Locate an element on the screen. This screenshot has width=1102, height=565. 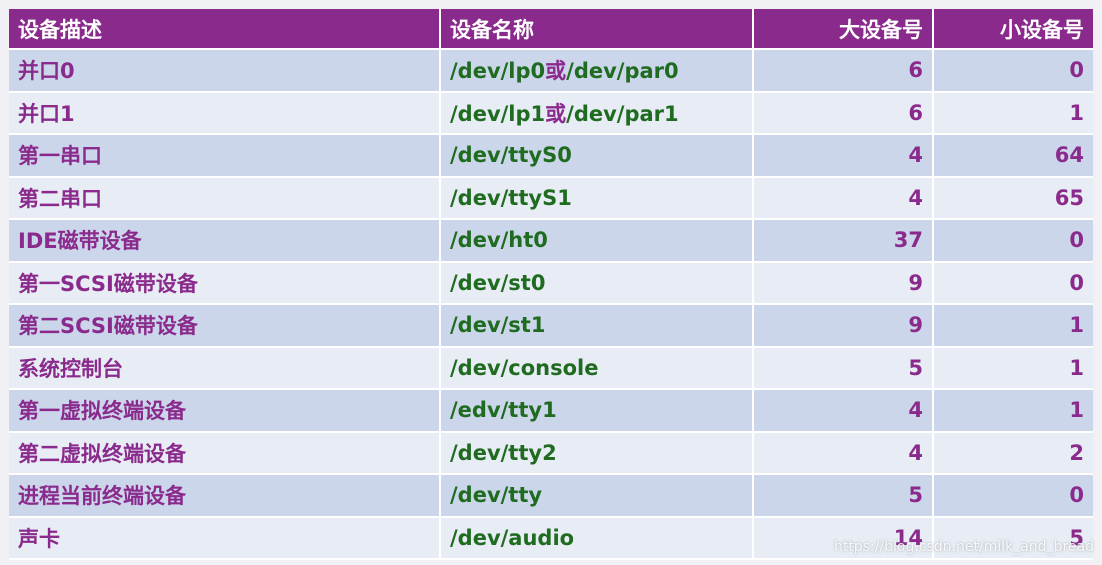
table-row: 第二虚拟终端设备/dev/tty2 4 2 is located at coordinates (551, 453).